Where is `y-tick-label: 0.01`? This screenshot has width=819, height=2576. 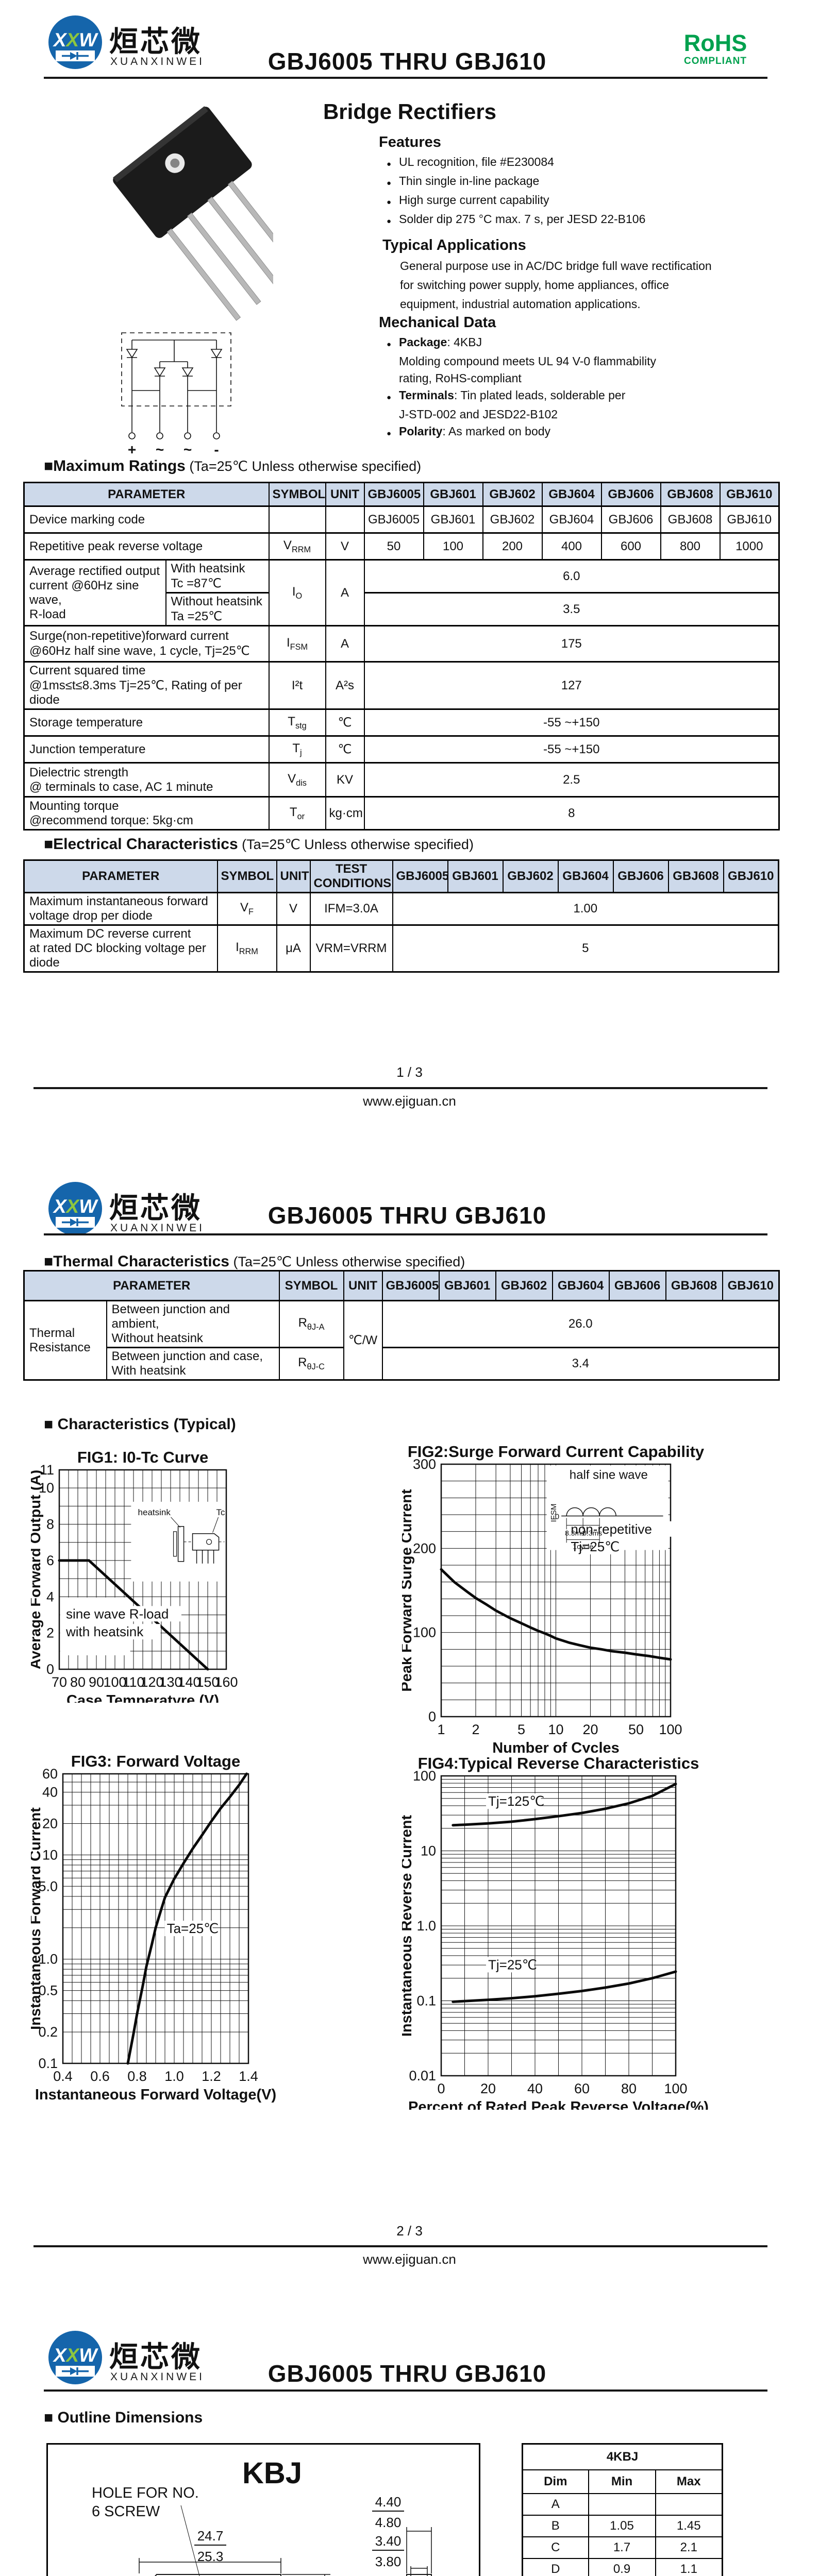
y-tick-label: 0.01 is located at coordinates (422, 2075).